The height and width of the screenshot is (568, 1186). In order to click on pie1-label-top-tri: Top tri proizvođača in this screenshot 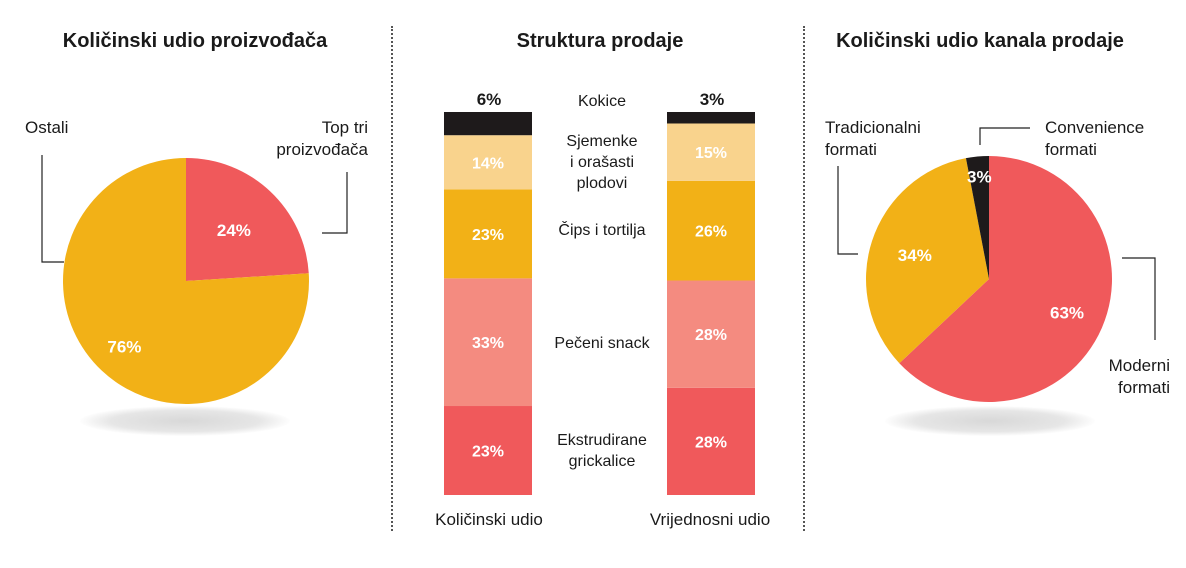, I will do `click(308, 139)`.